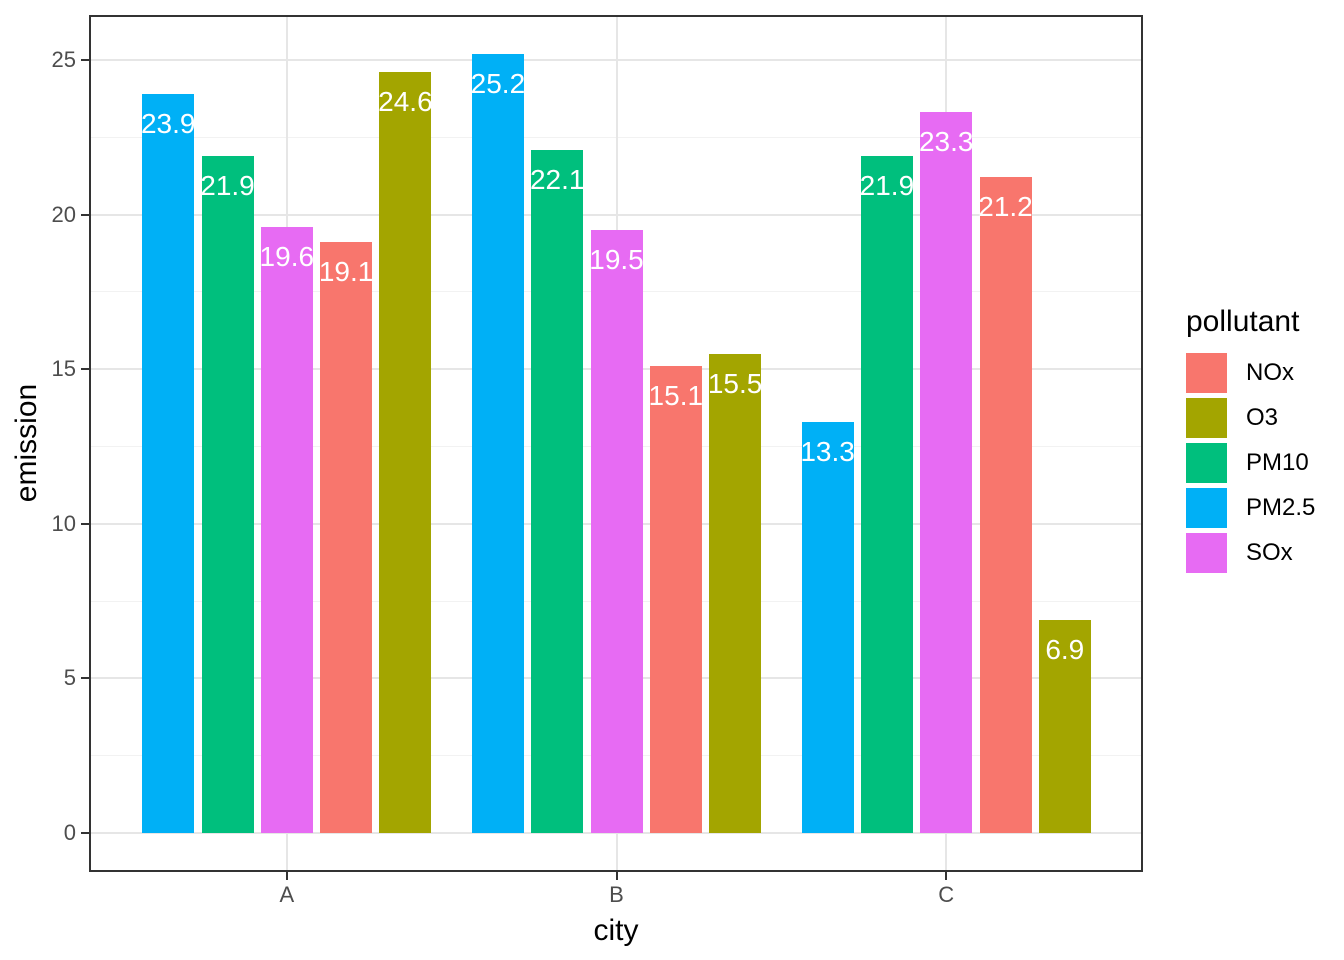  Describe the element at coordinates (616, 259) in the screenshot. I see `bar-value-label-B-SOx: 19.5` at that location.